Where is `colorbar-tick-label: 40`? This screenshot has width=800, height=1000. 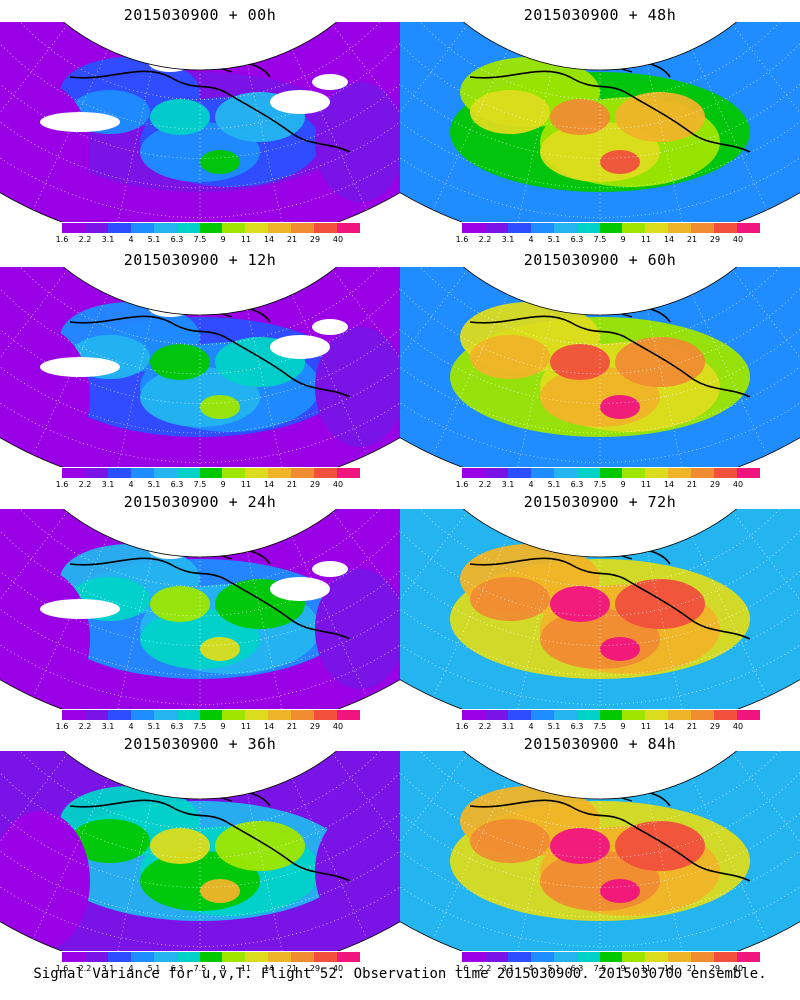 colorbar-tick-label: 40 is located at coordinates (338, 968).